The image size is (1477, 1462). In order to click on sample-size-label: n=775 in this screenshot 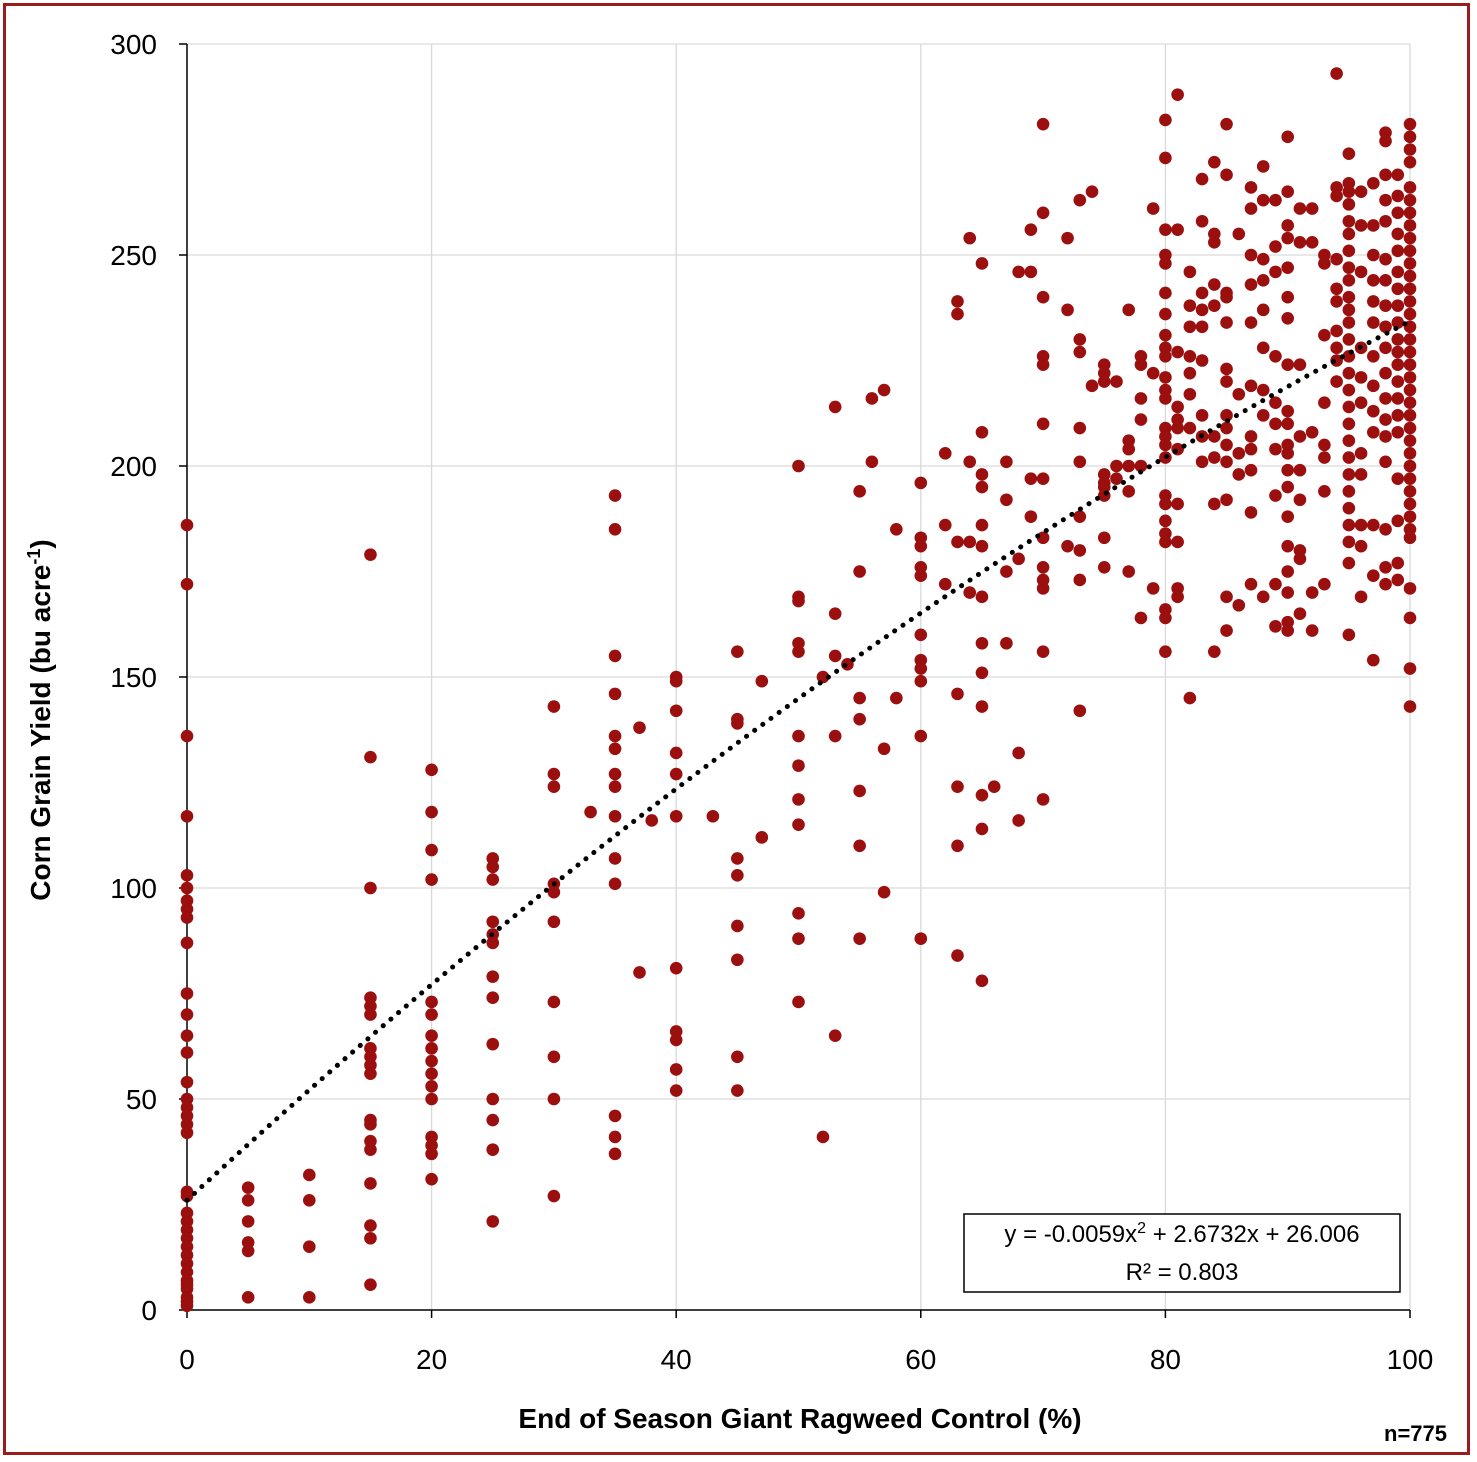, I will do `click(1415, 1433)`.